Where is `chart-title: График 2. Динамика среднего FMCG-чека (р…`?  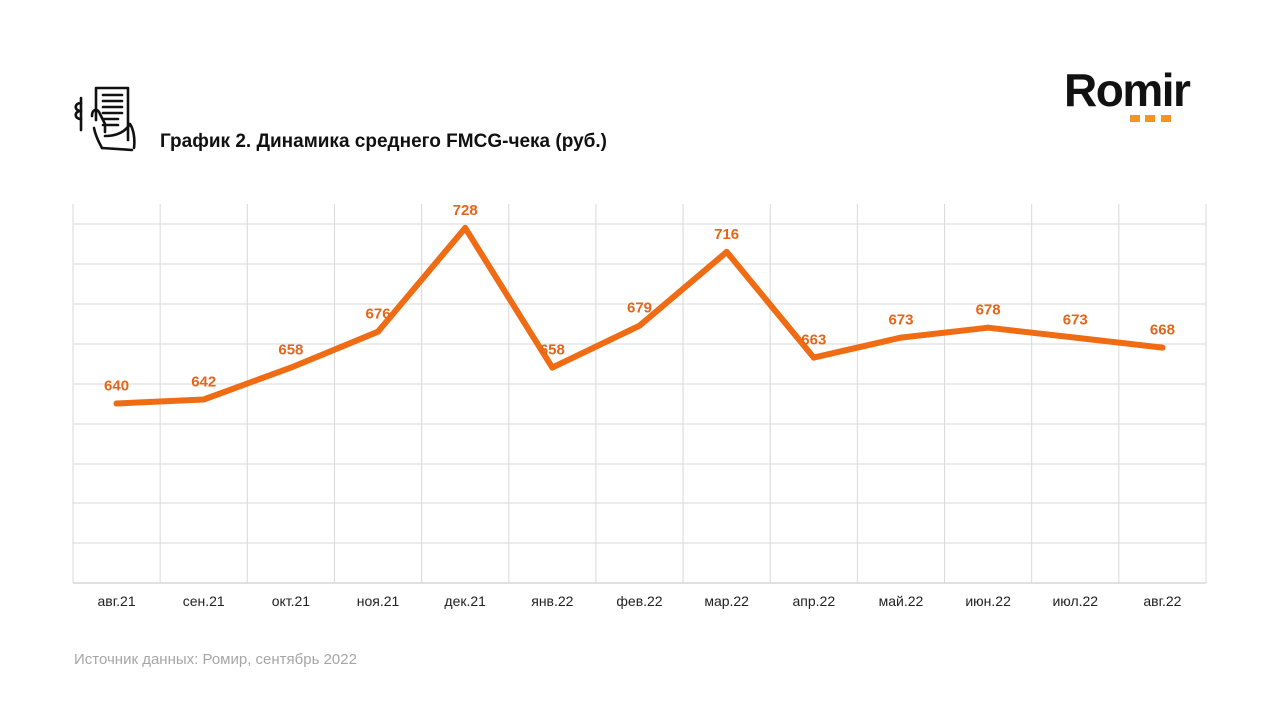 chart-title: График 2. Динамика среднего FMCG-чека (р… is located at coordinates (383, 141).